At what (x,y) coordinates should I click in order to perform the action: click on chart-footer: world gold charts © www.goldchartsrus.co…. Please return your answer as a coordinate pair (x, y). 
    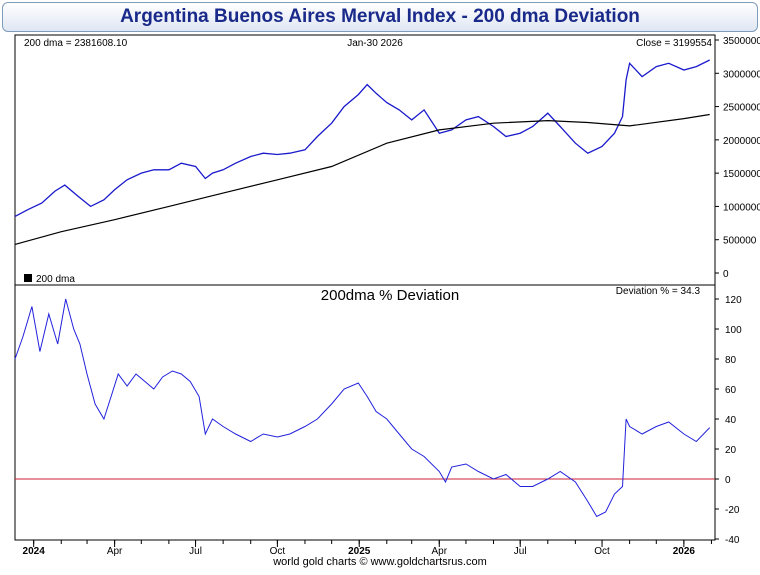
    Looking at the image, I should click on (380, 562).